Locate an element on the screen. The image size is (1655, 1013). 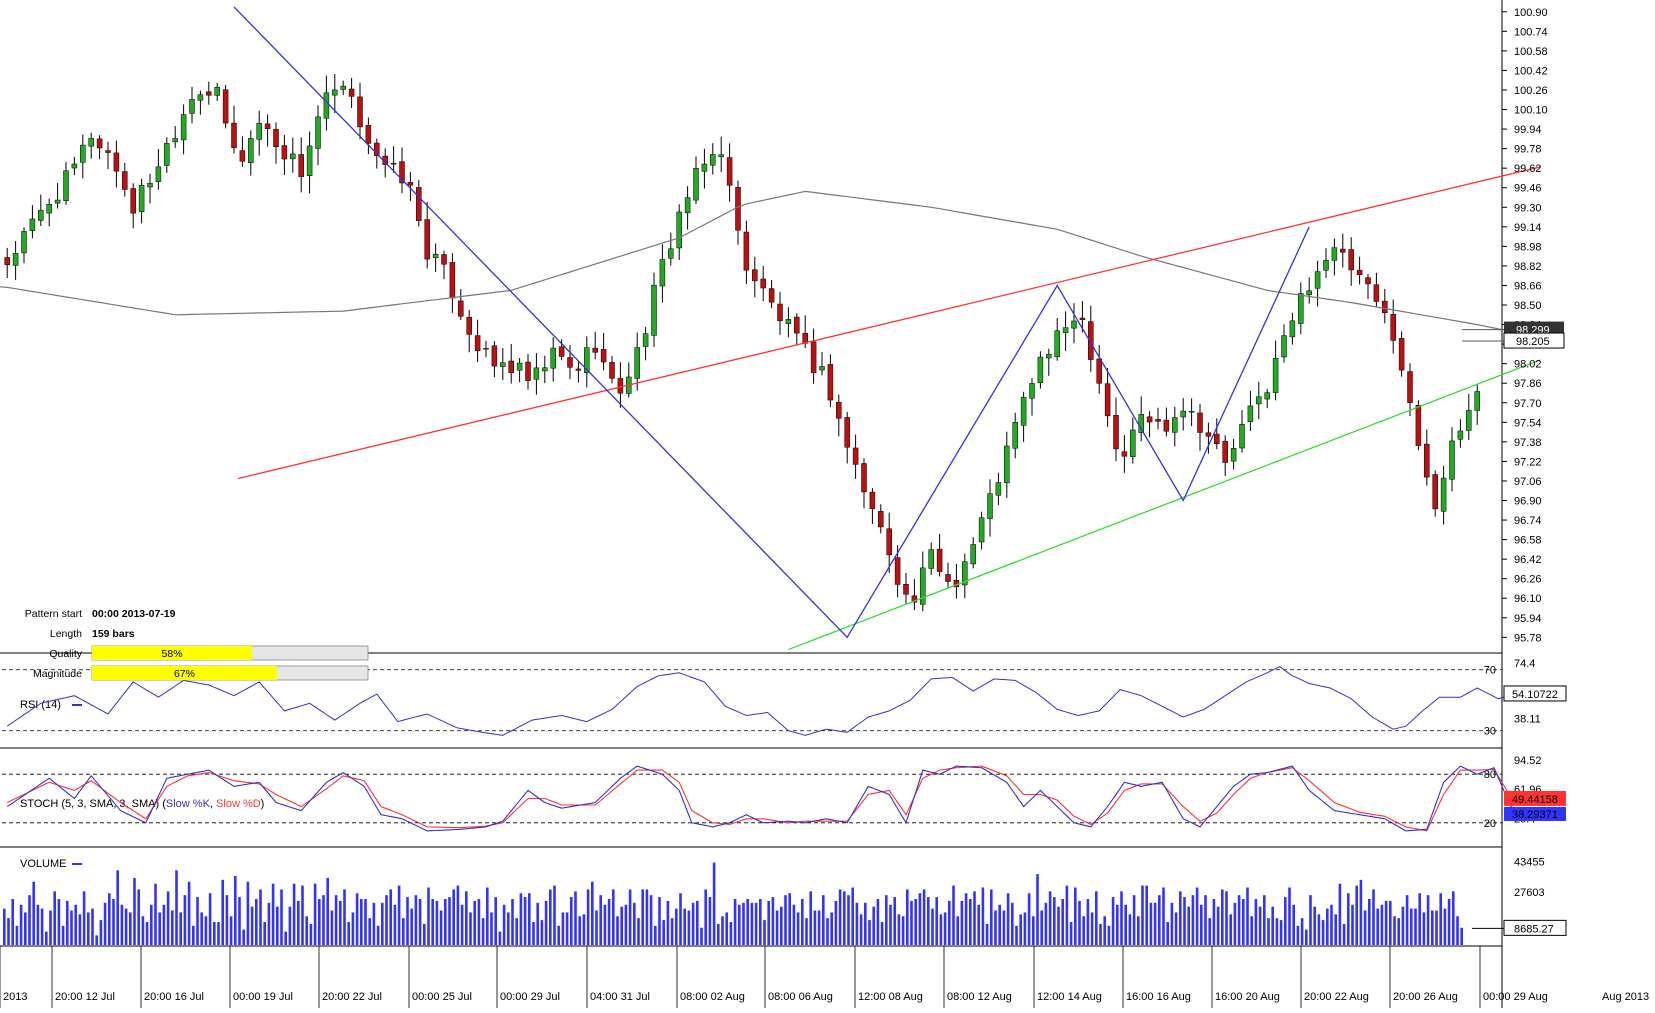
price-tick-label: 99.94 is located at coordinates (1528, 130).